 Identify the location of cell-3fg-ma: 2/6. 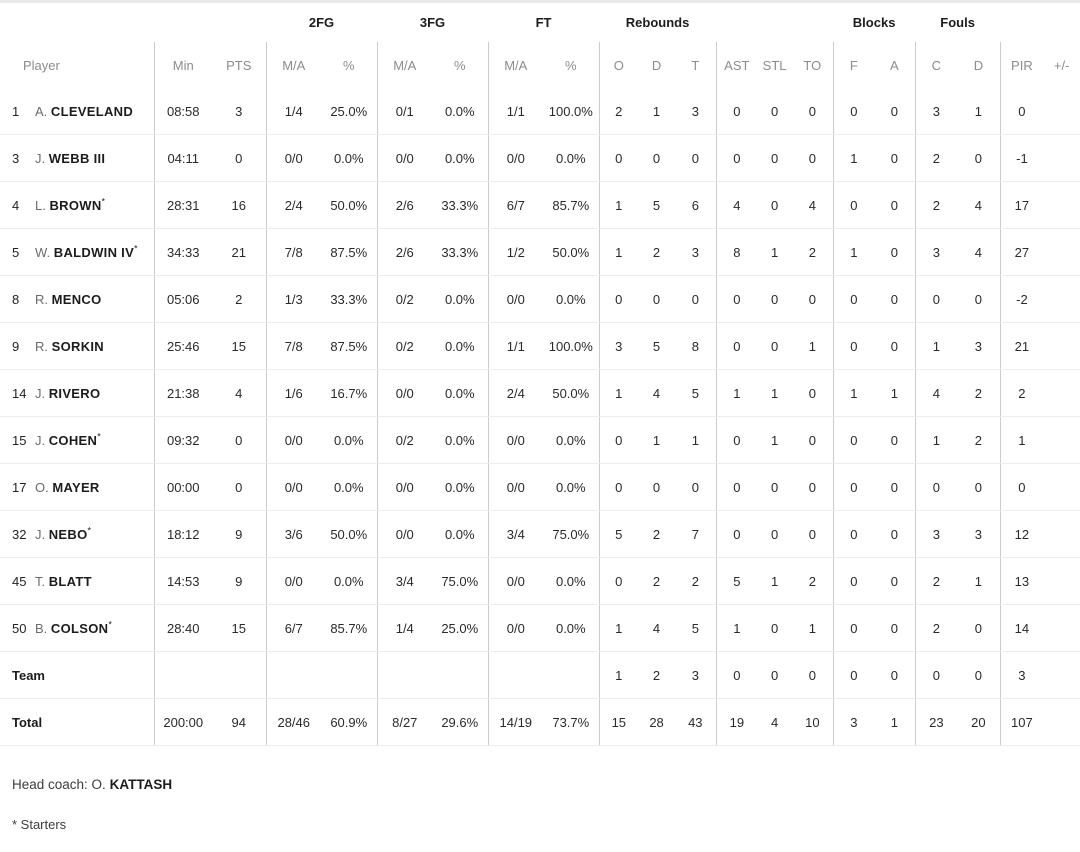
(404, 252).